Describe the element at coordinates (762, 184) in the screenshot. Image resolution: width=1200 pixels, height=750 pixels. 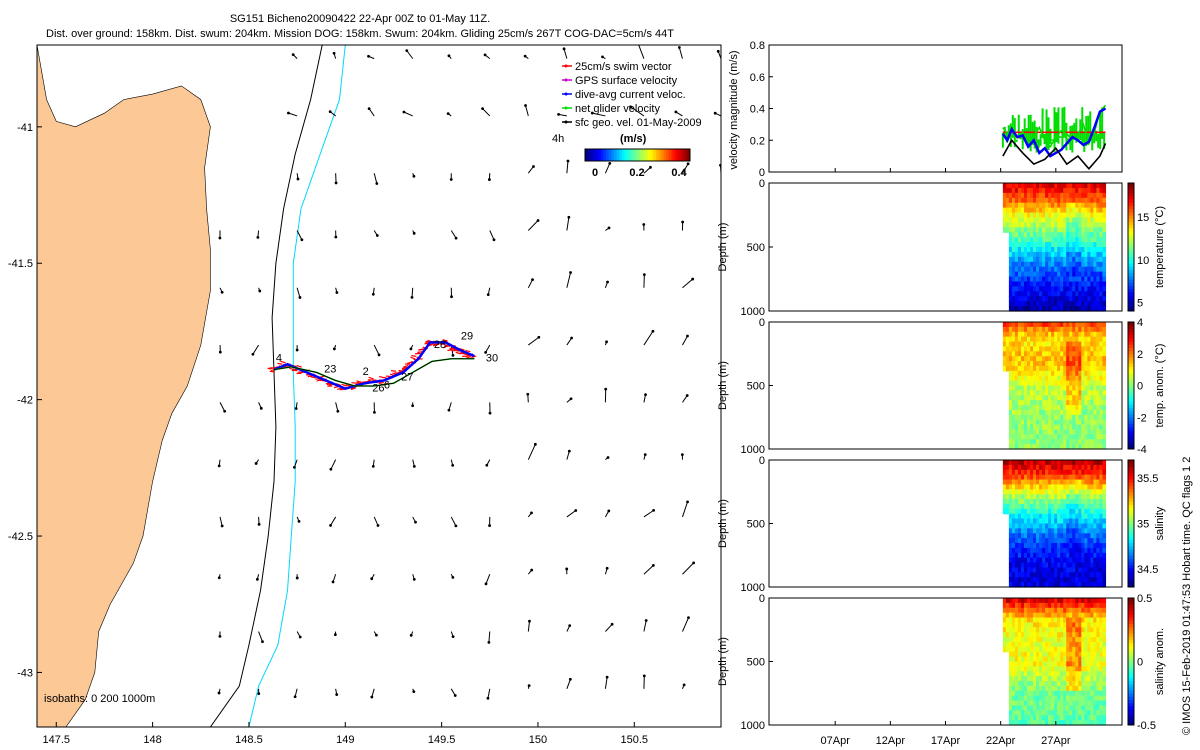
I see `section-ytick-label: 0` at that location.